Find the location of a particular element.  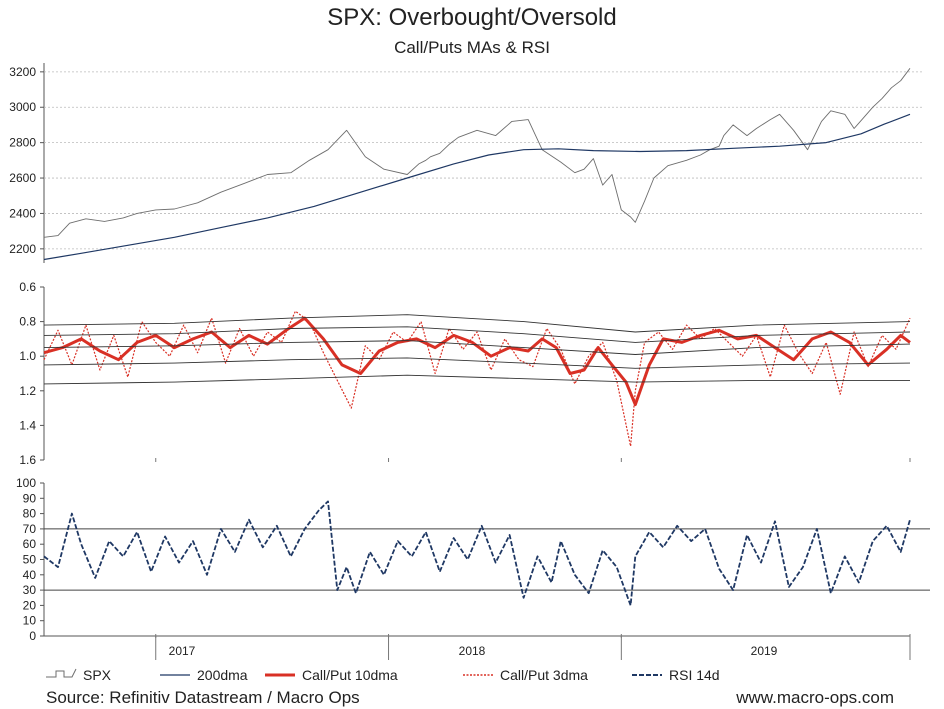

y-tick-label: 100 is located at coordinates (26, 483).